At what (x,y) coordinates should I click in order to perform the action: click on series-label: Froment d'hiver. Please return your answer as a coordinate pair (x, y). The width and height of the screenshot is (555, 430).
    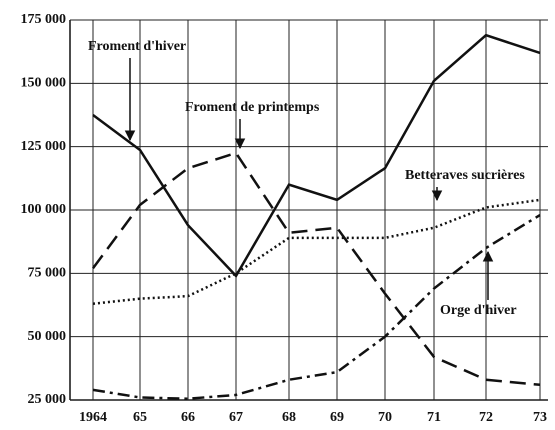
    Looking at the image, I should click on (137, 46).